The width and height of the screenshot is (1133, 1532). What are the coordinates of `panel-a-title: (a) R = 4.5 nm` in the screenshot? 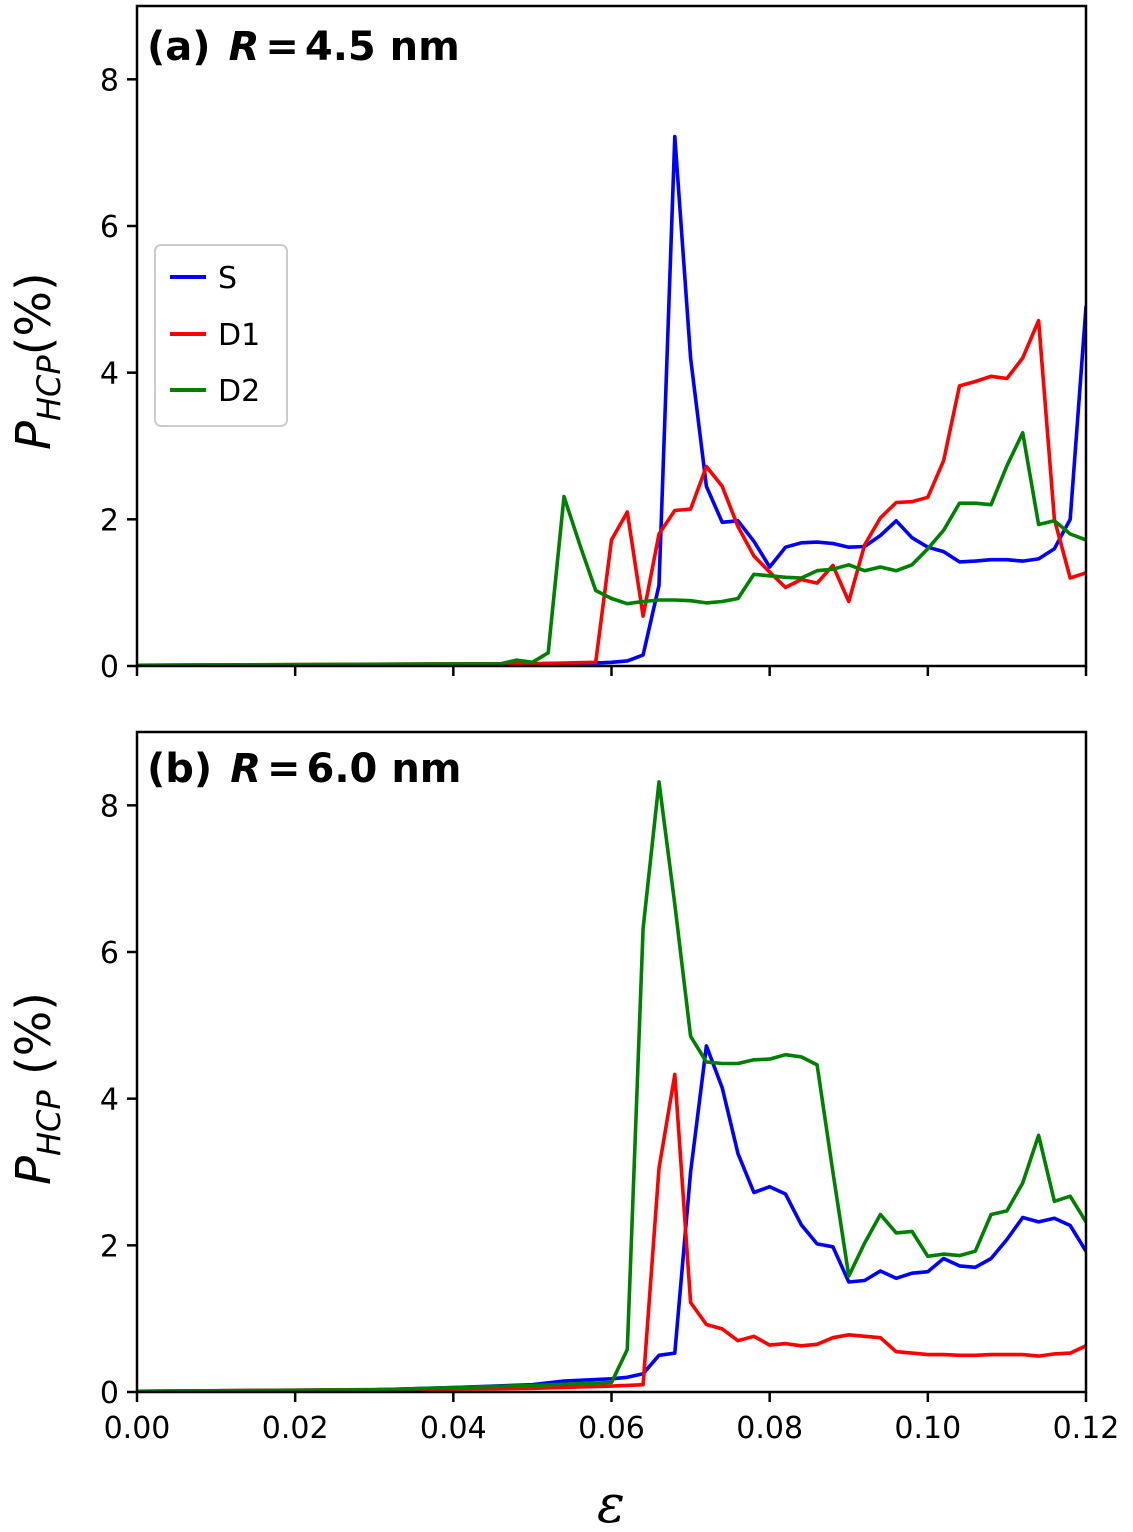 It's located at (303, 47).